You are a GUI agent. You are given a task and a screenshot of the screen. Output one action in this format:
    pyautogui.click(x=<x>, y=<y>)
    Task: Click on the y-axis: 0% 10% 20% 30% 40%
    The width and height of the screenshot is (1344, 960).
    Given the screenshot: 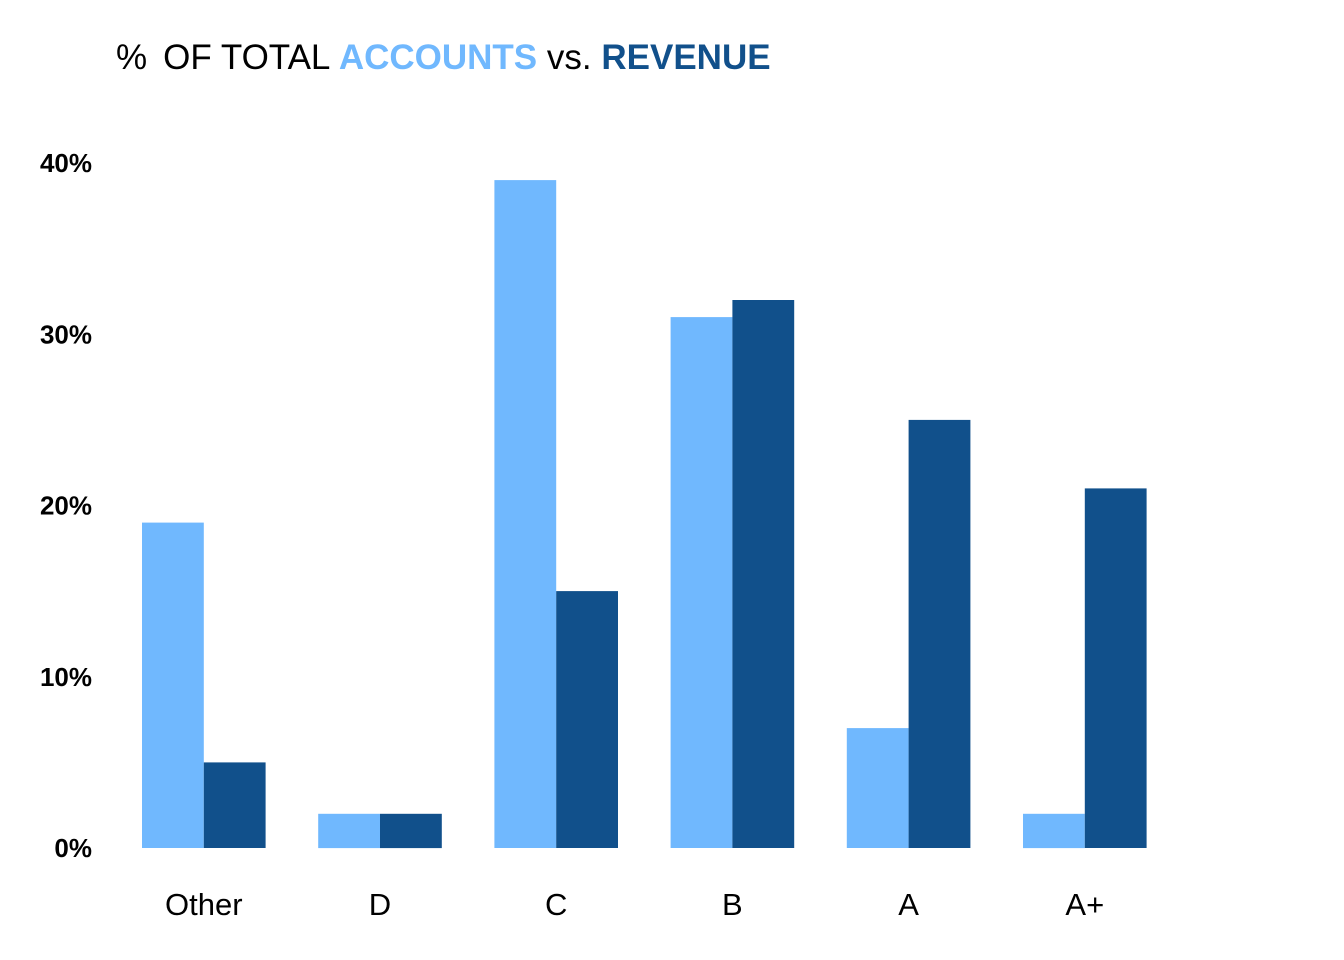 What is the action you would take?
    pyautogui.click(x=66, y=505)
    